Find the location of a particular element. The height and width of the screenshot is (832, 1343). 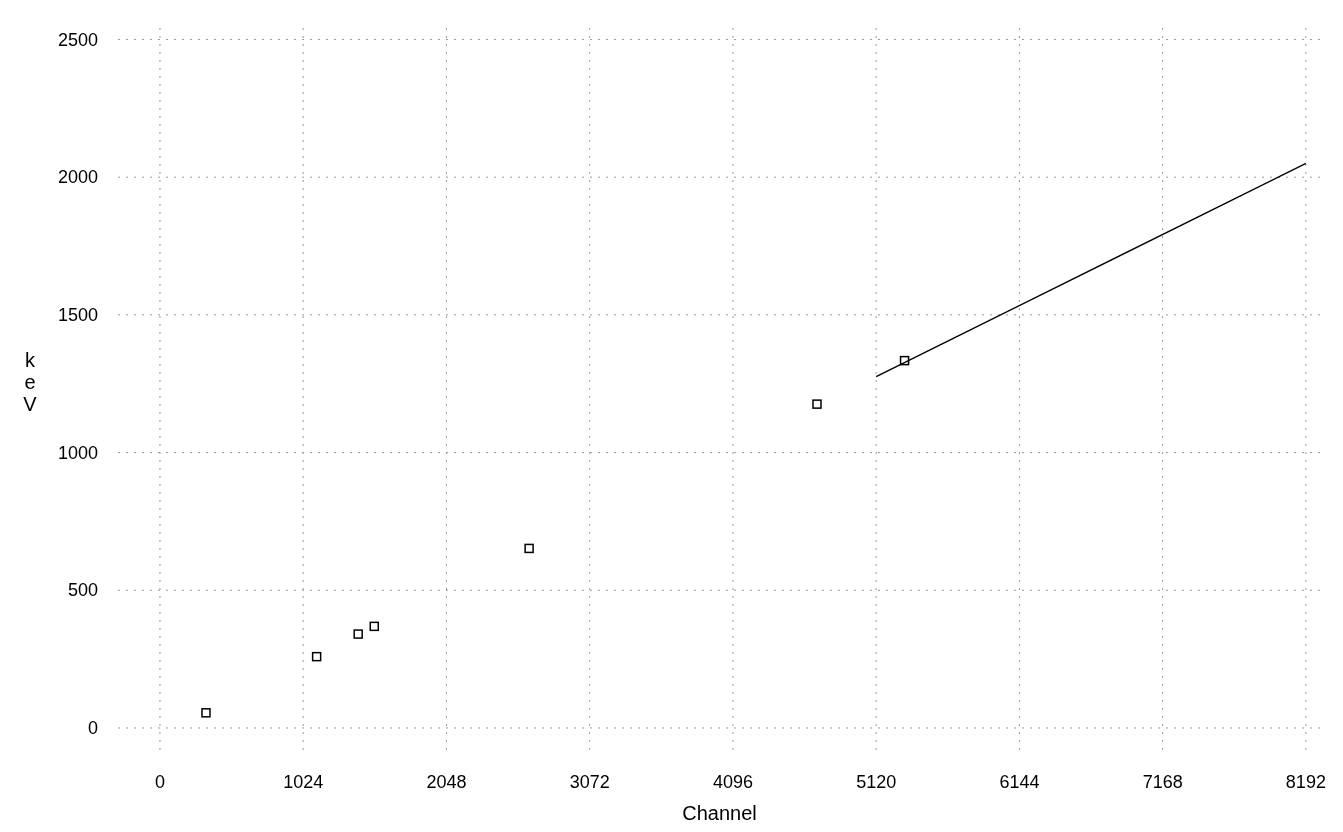

y-tick-label: 500 is located at coordinates (82, 590).